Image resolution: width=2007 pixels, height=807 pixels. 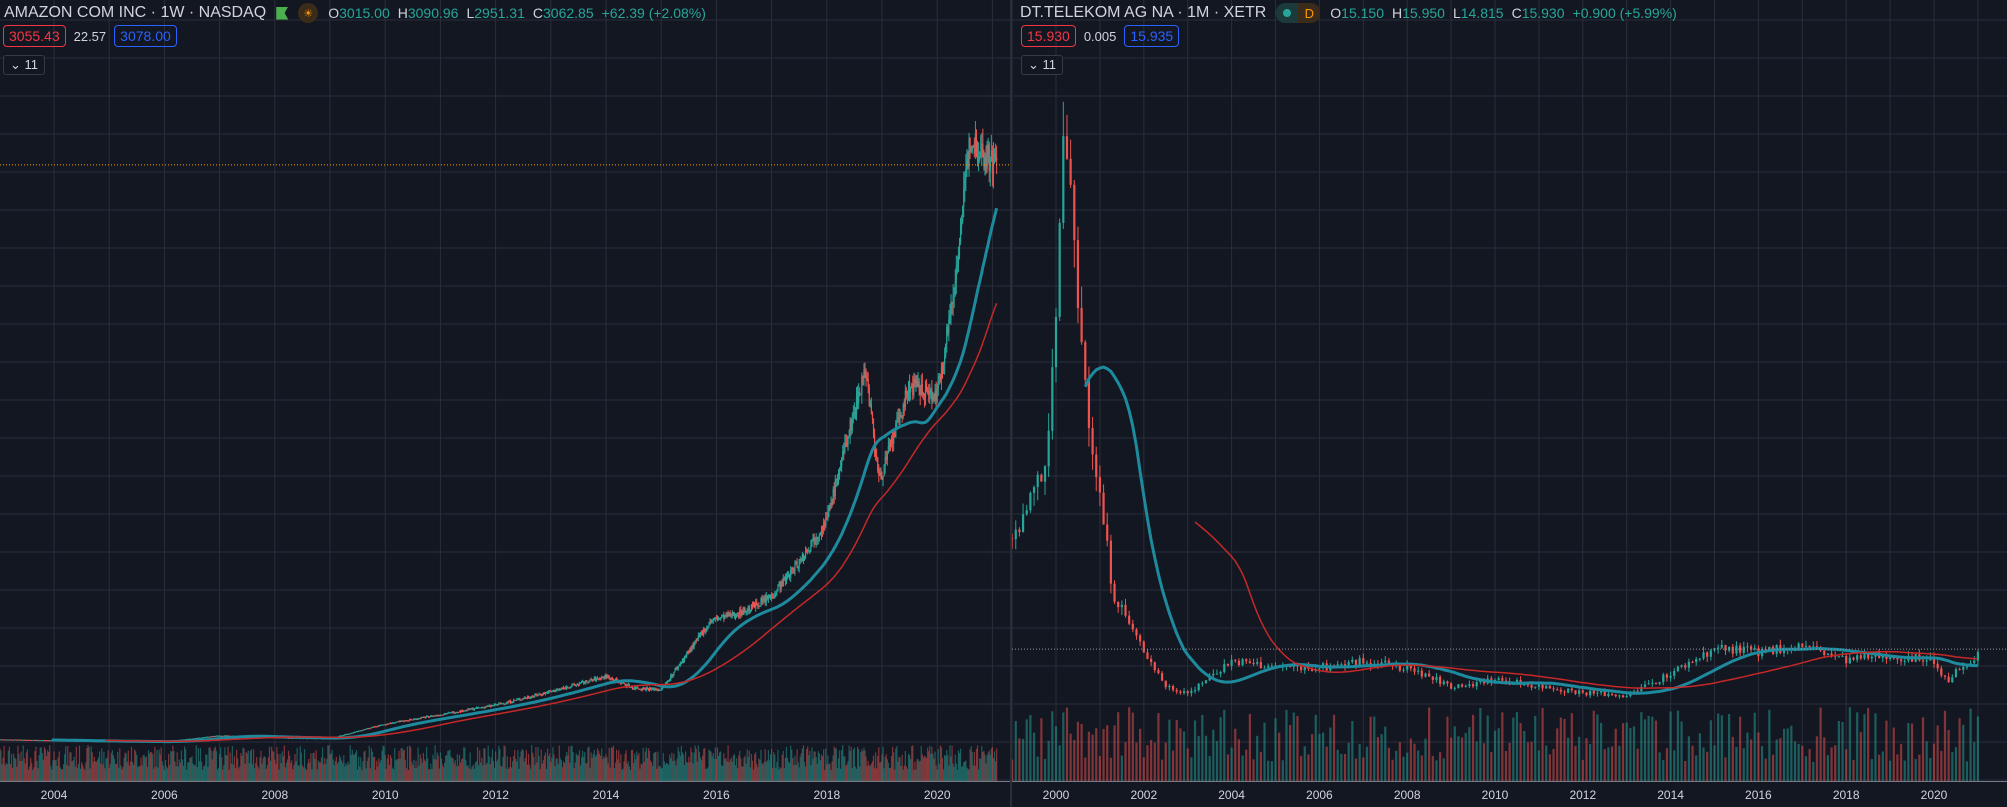 I want to click on buy-button: 15.935, so click(x=1152, y=36).